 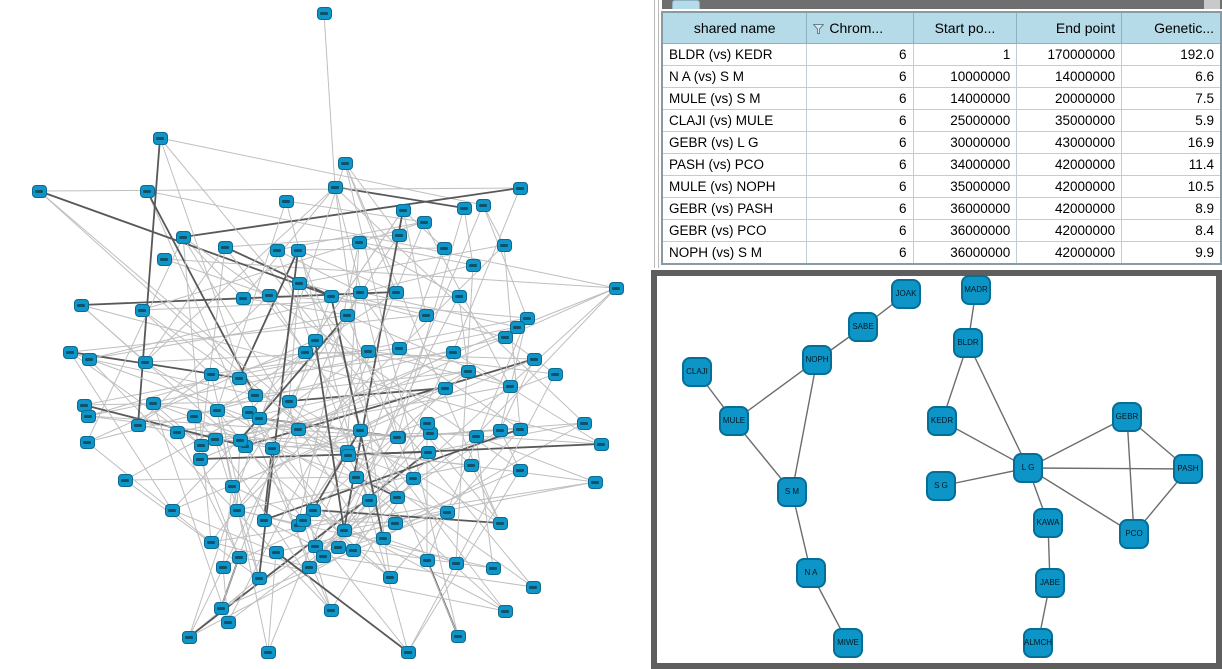 I want to click on node-S-G: S G, so click(x=941, y=486).